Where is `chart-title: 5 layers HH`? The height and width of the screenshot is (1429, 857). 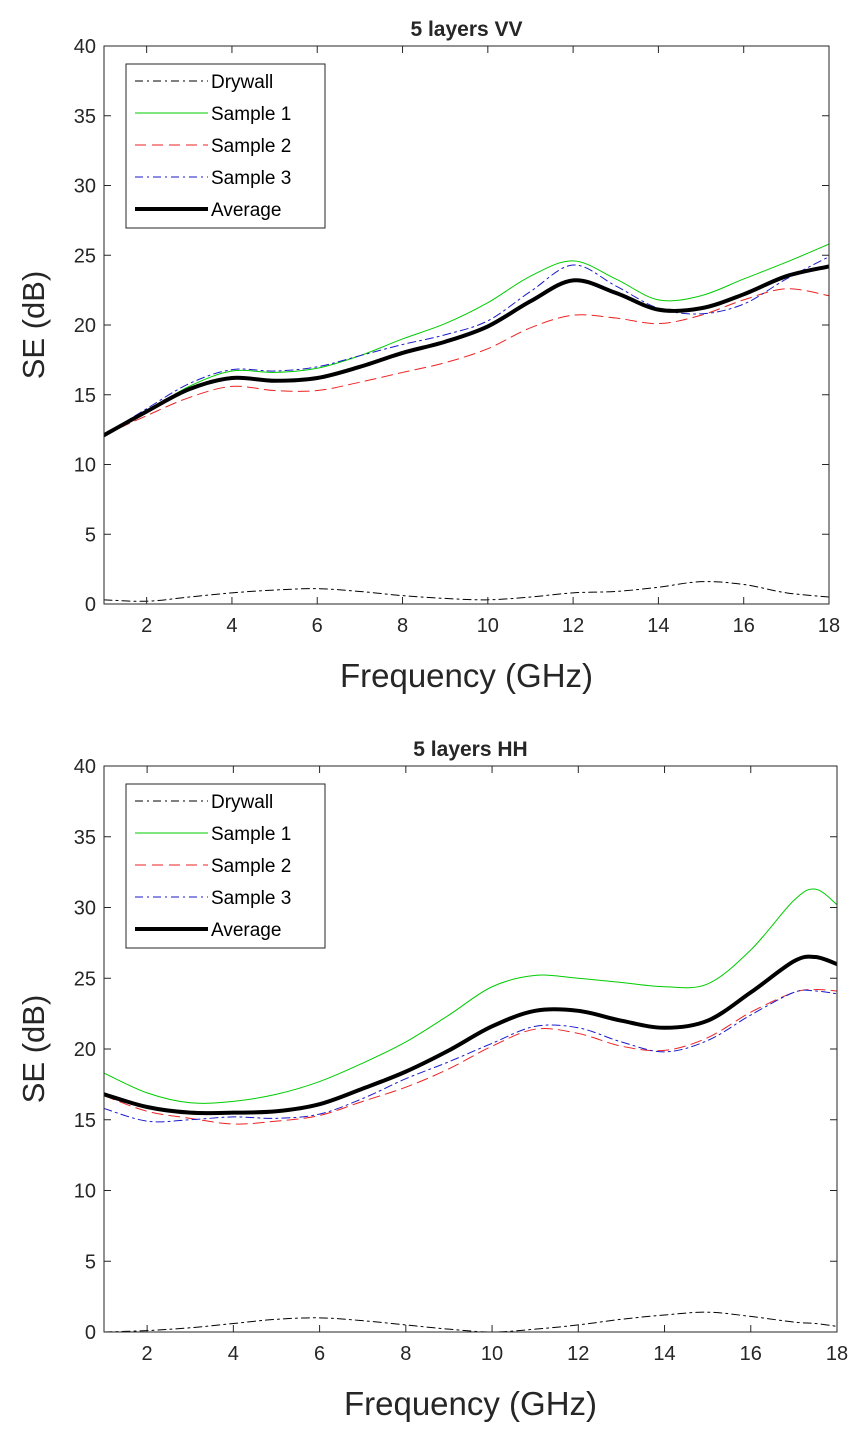
chart-title: 5 layers HH is located at coordinates (470, 749).